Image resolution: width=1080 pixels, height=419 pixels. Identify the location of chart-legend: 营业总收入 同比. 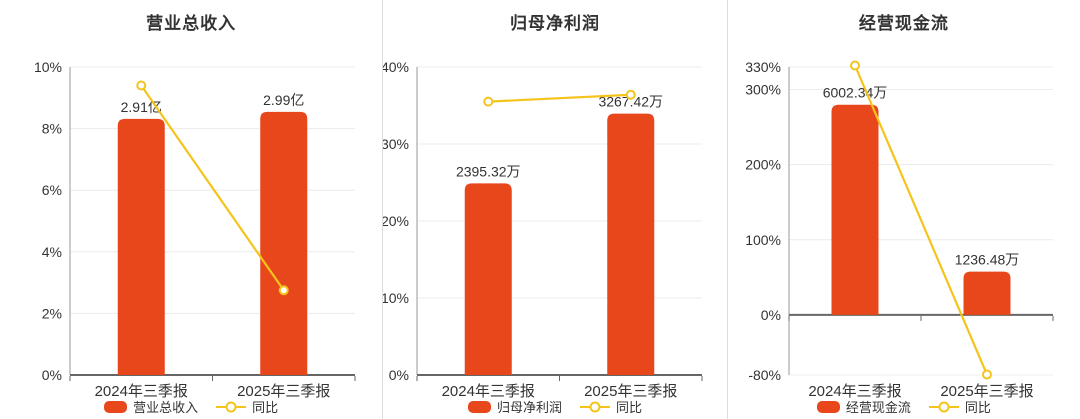
(191, 406).